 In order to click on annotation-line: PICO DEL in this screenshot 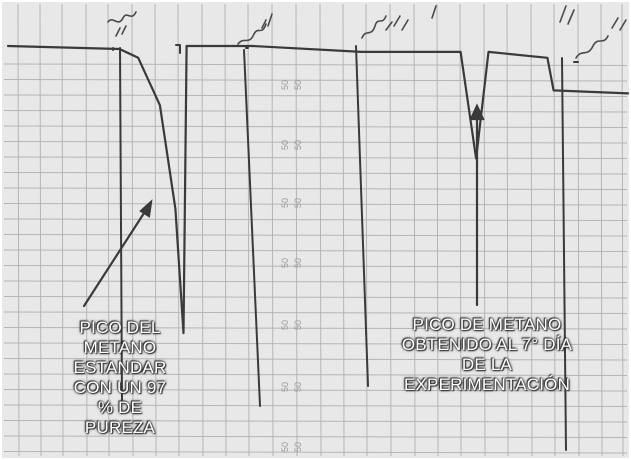, I will do `click(120, 327)`.